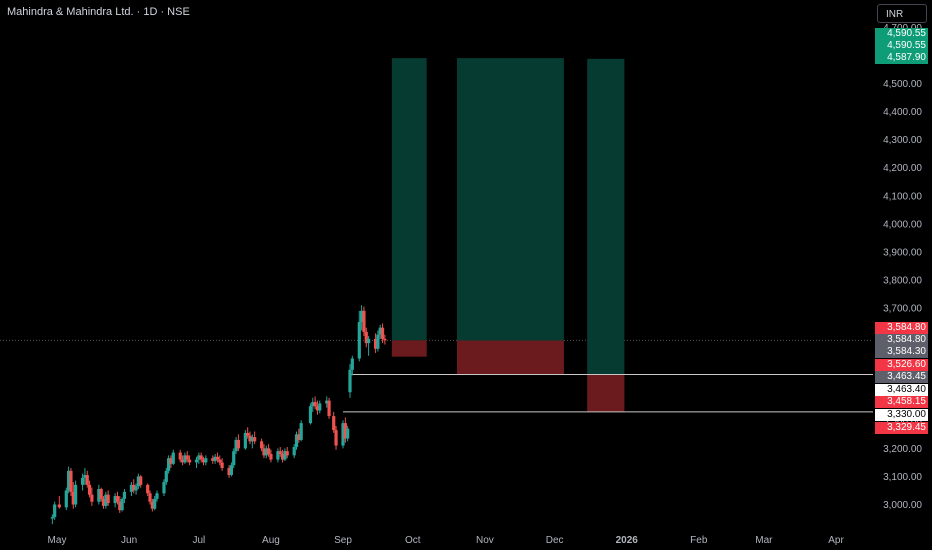  What do you see at coordinates (902, 252) in the screenshot?
I see `y-tick-label: 3,900.00` at bounding box center [902, 252].